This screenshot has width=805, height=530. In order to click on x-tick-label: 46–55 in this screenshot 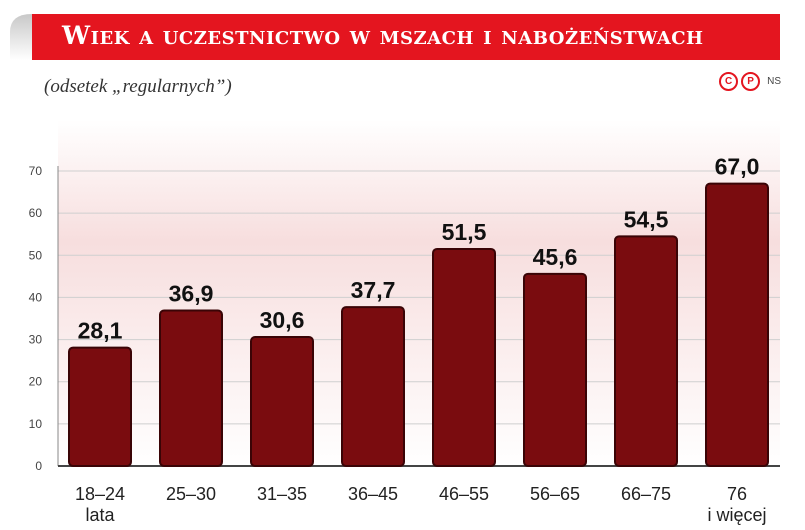, I will do `click(464, 494)`.